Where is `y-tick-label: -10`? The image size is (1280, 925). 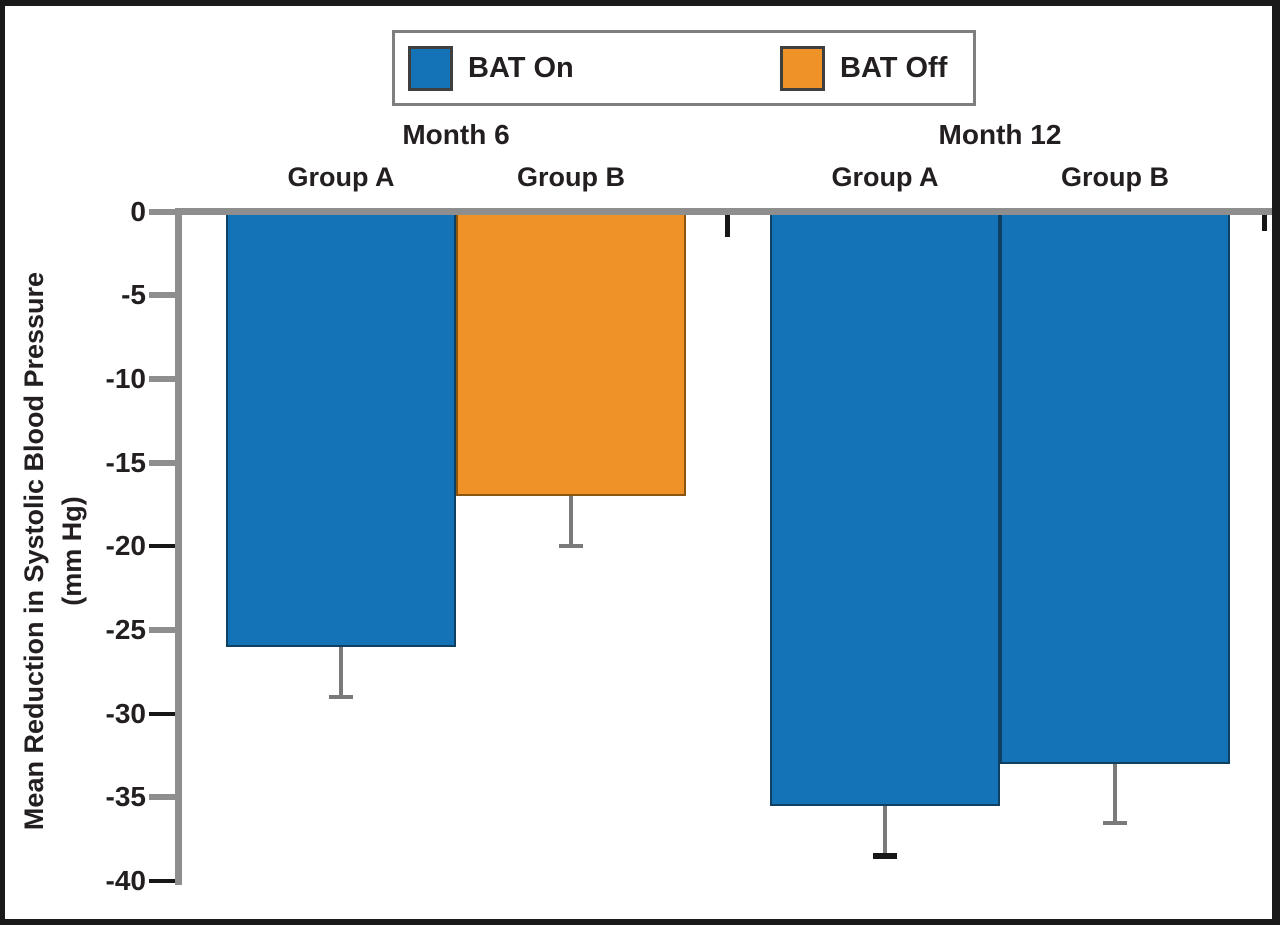
y-tick-label: -10 is located at coordinates (125, 378).